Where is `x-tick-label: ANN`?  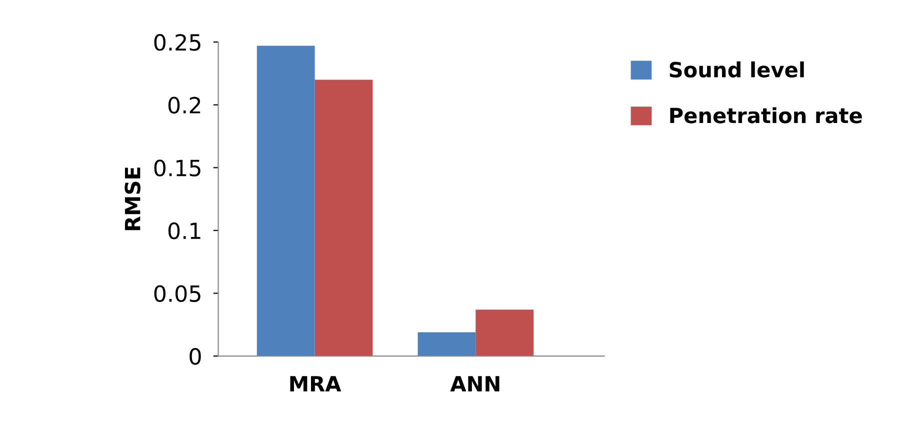 x-tick-label: ANN is located at coordinates (475, 384).